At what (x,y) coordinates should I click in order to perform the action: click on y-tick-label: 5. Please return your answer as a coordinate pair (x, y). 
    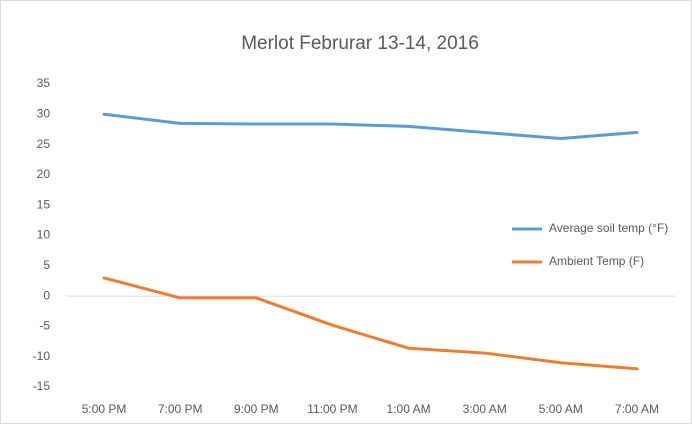
    Looking at the image, I should click on (46, 265).